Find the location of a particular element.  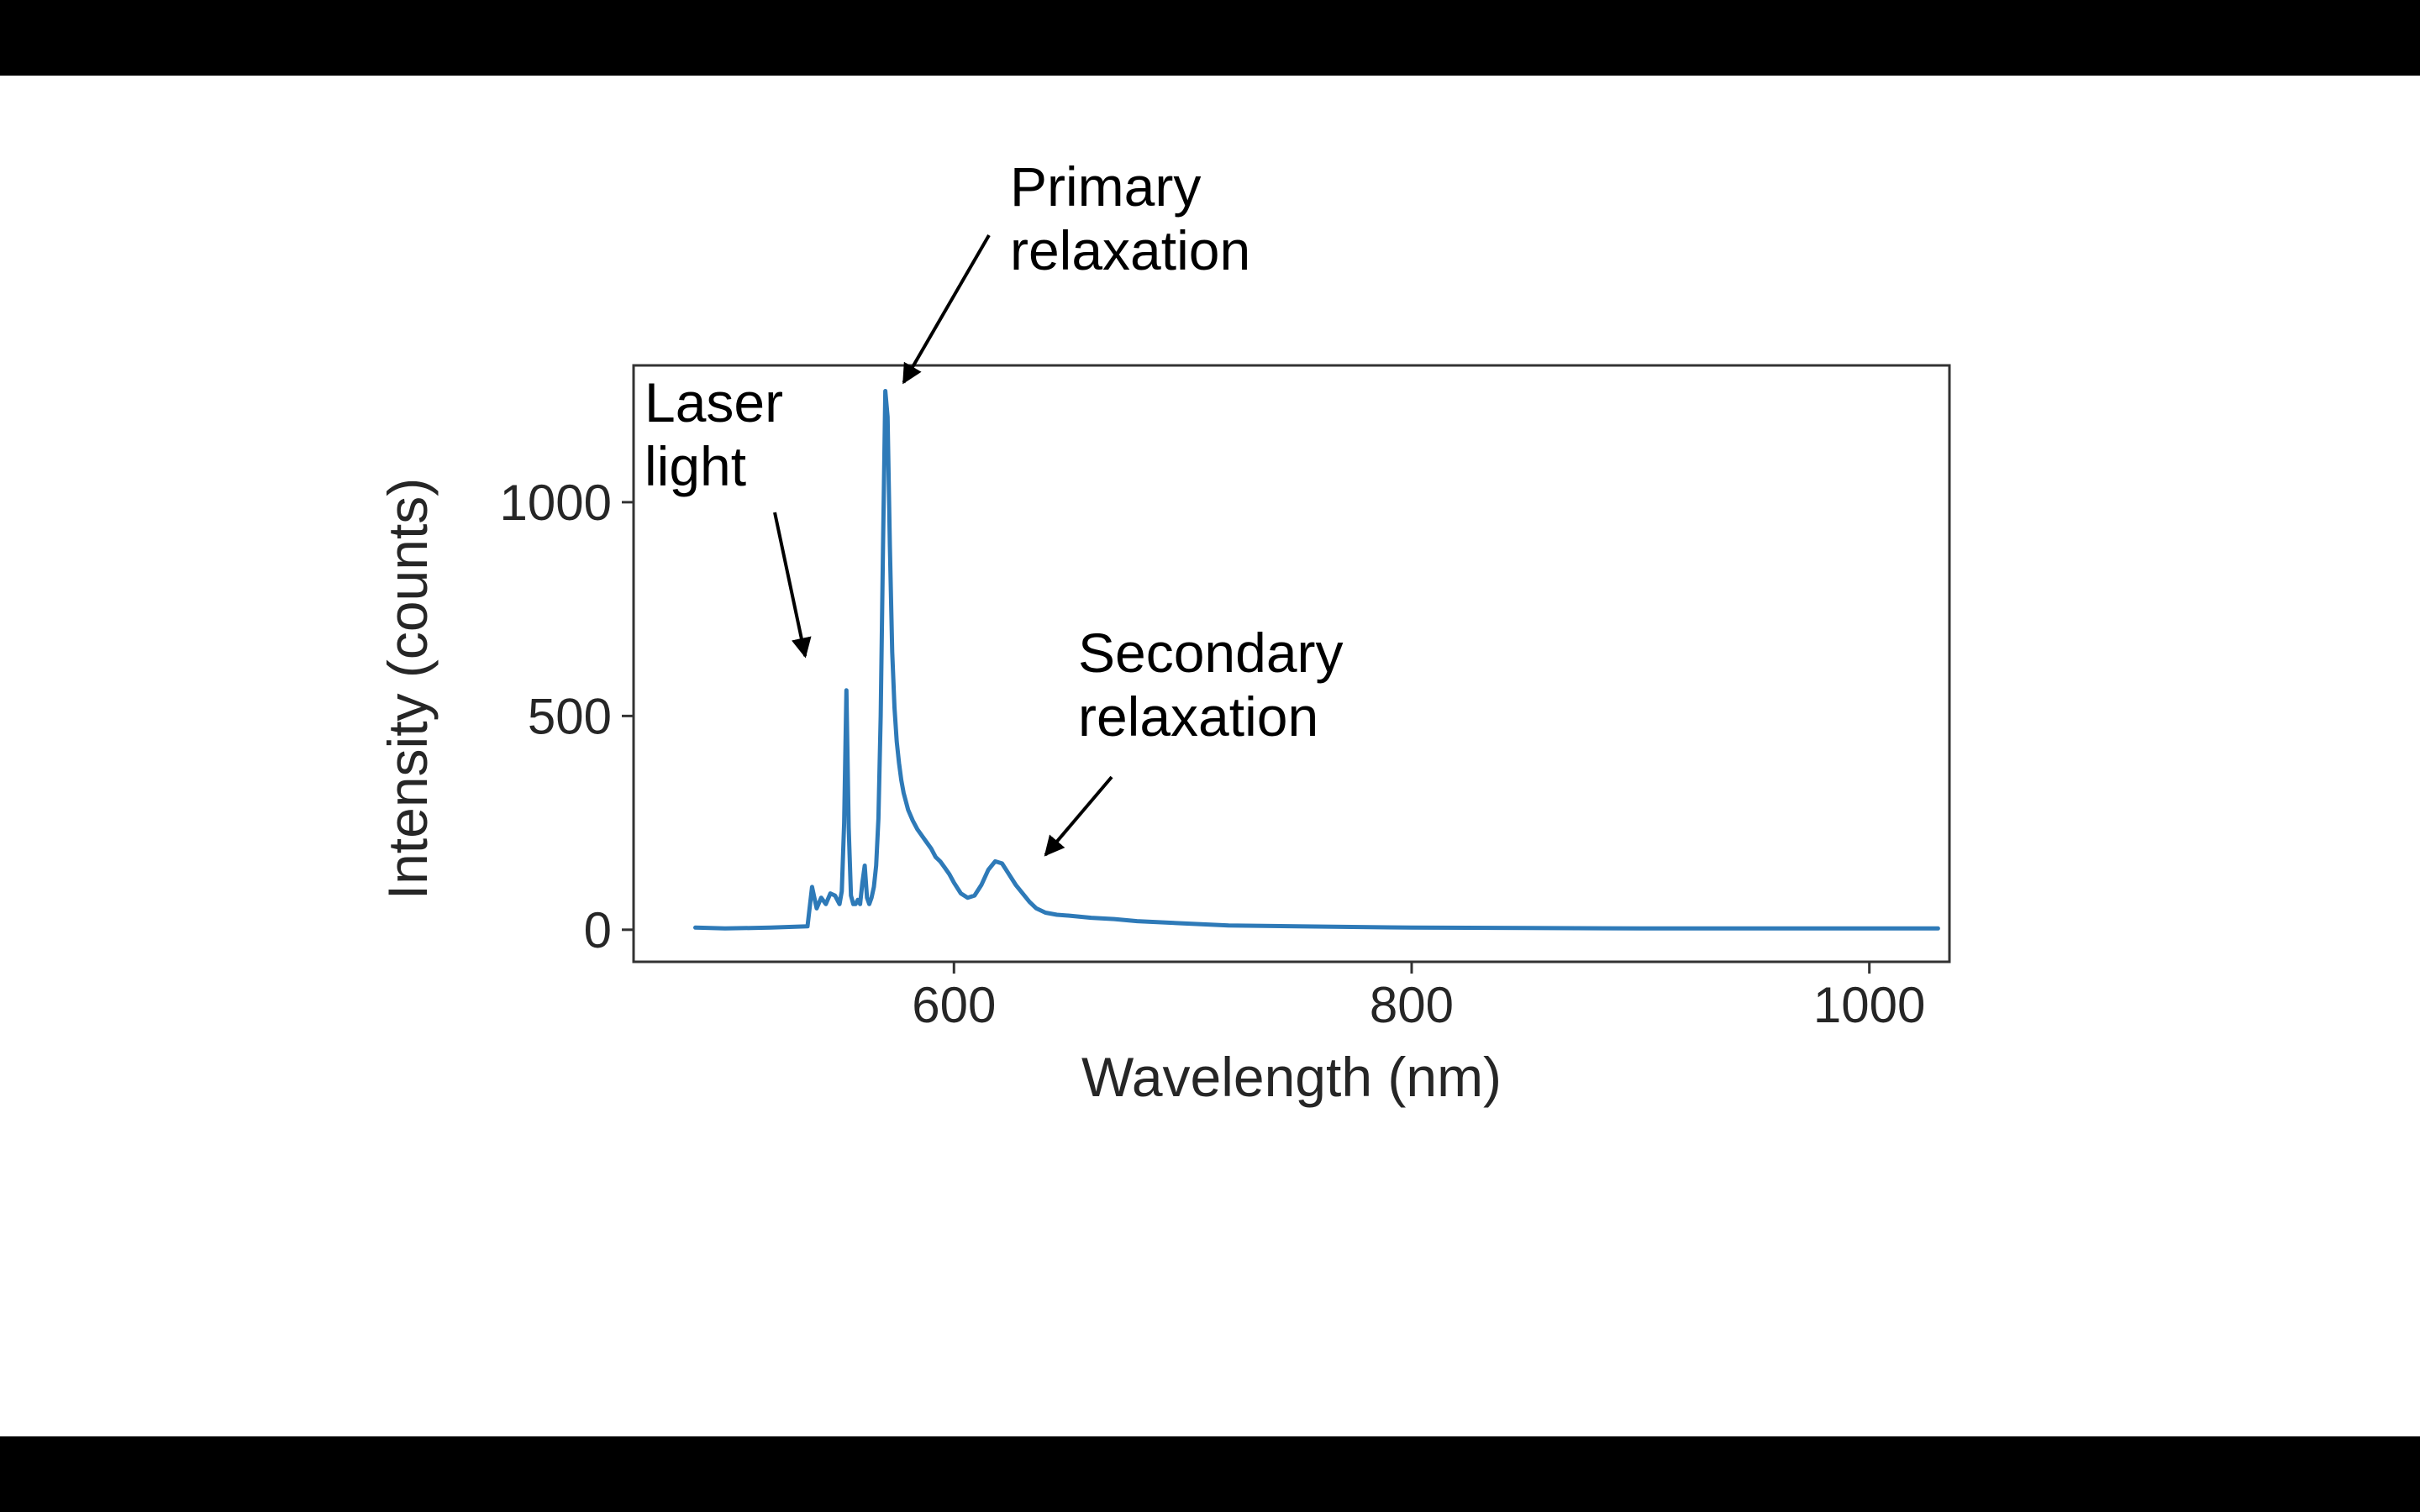

annotation-text-line: light is located at coordinates (695, 466).